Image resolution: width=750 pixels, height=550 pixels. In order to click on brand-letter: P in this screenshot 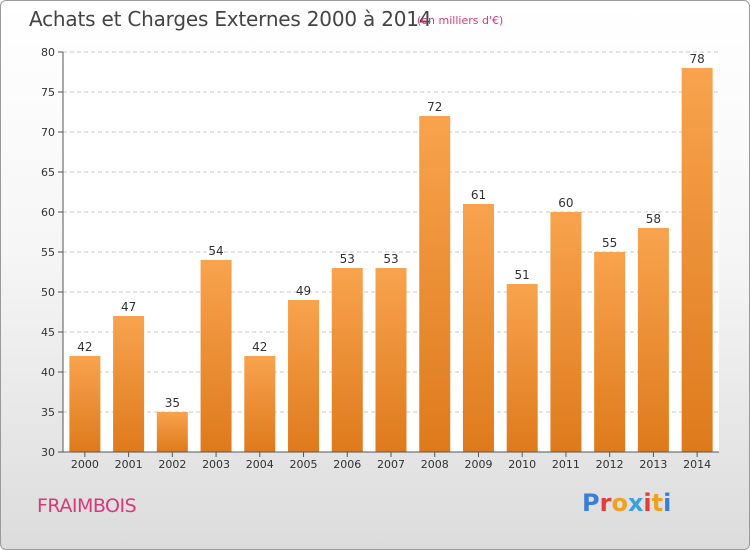, I will do `click(591, 503)`.